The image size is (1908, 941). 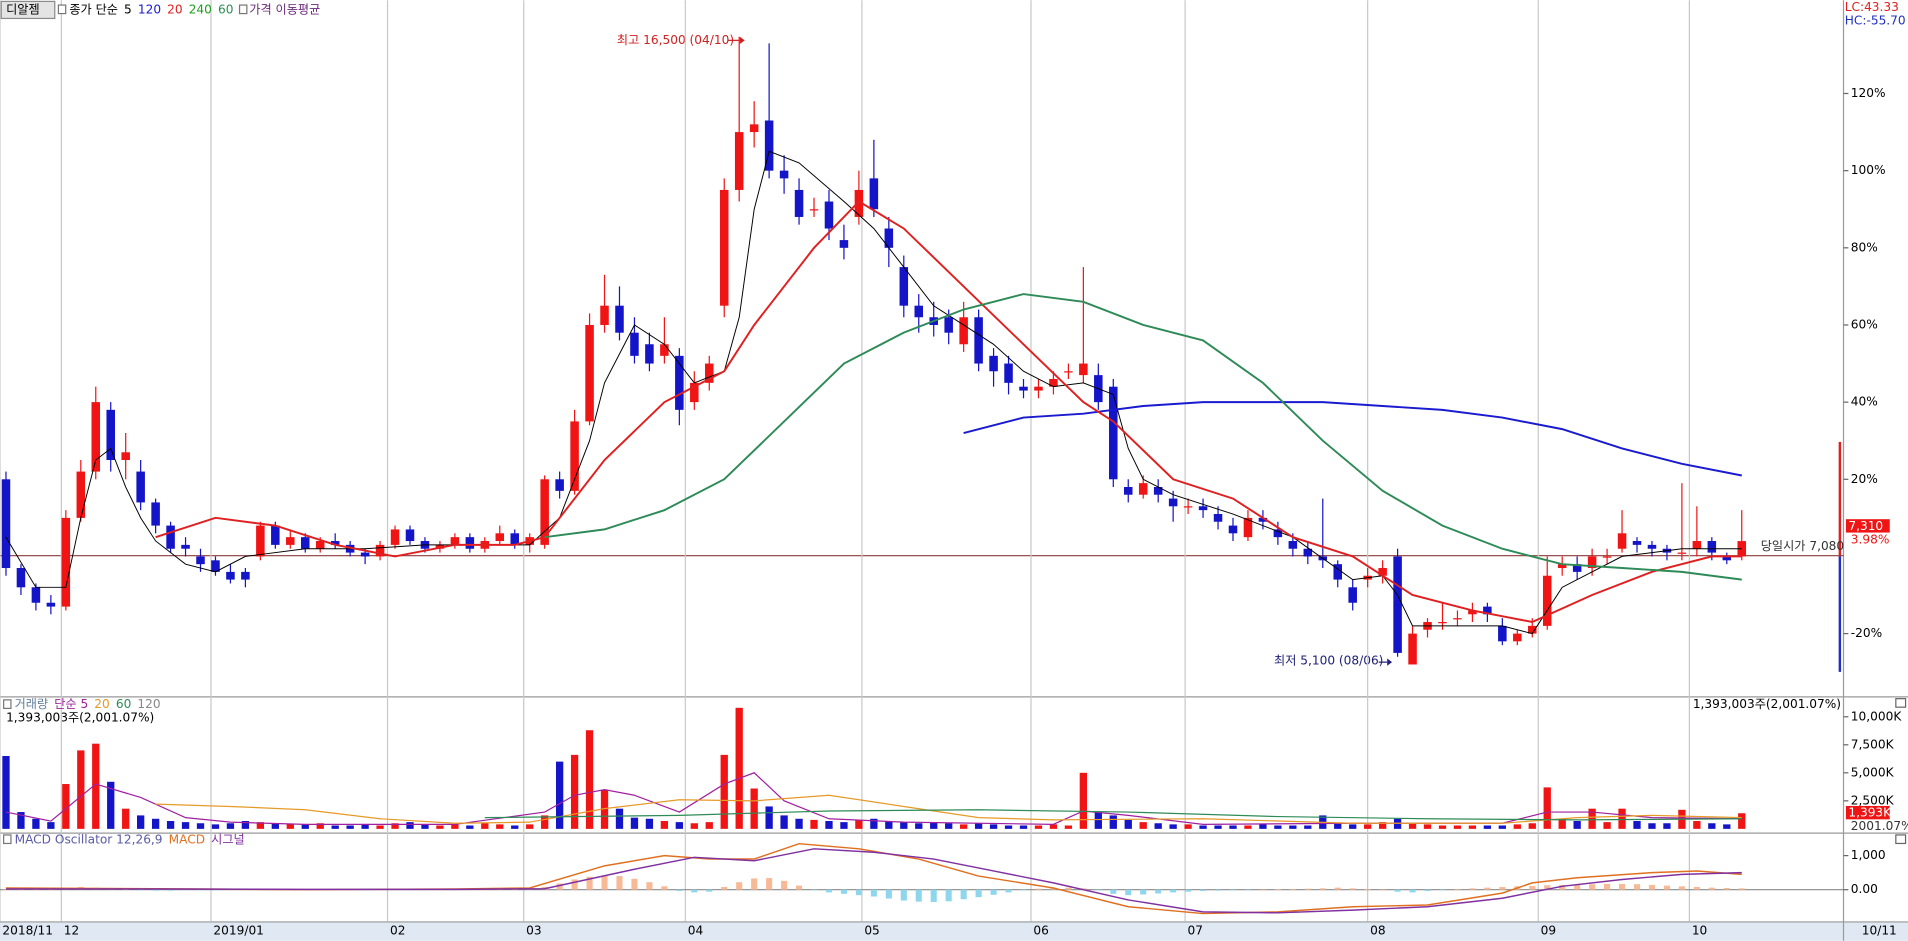 I want to click on x-tick-label: 12, so click(x=71, y=931).